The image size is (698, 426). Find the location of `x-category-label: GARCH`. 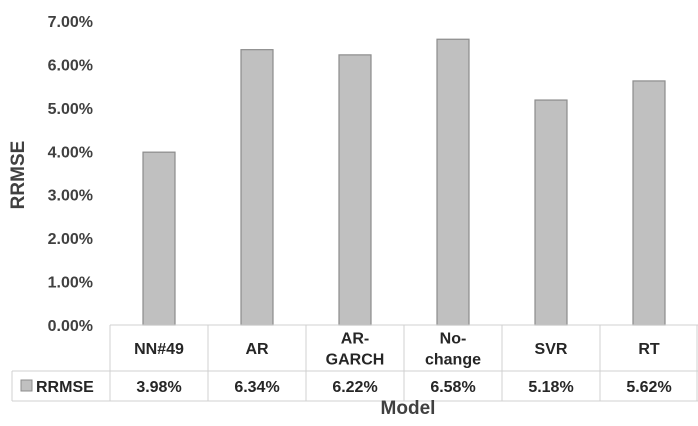

x-category-label: GARCH is located at coordinates (355, 360).